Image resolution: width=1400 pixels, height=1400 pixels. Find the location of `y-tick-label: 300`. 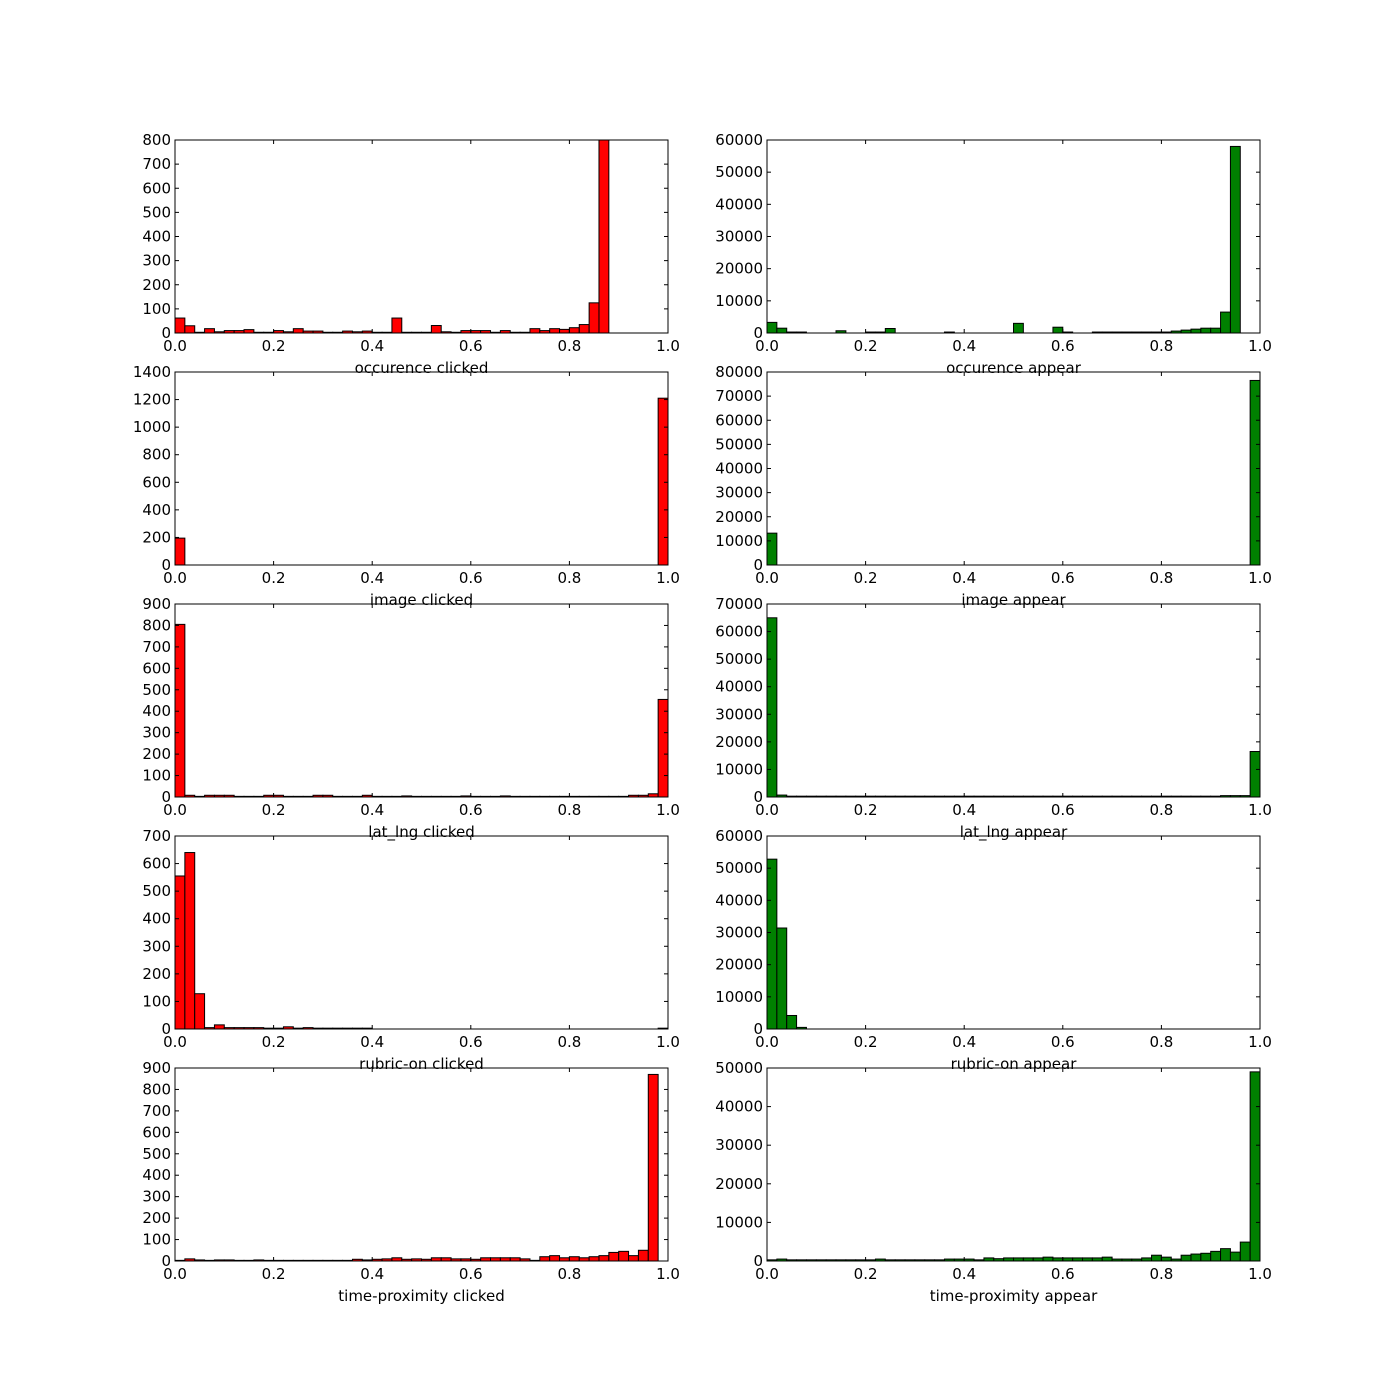

y-tick-label: 300 is located at coordinates (156, 733).